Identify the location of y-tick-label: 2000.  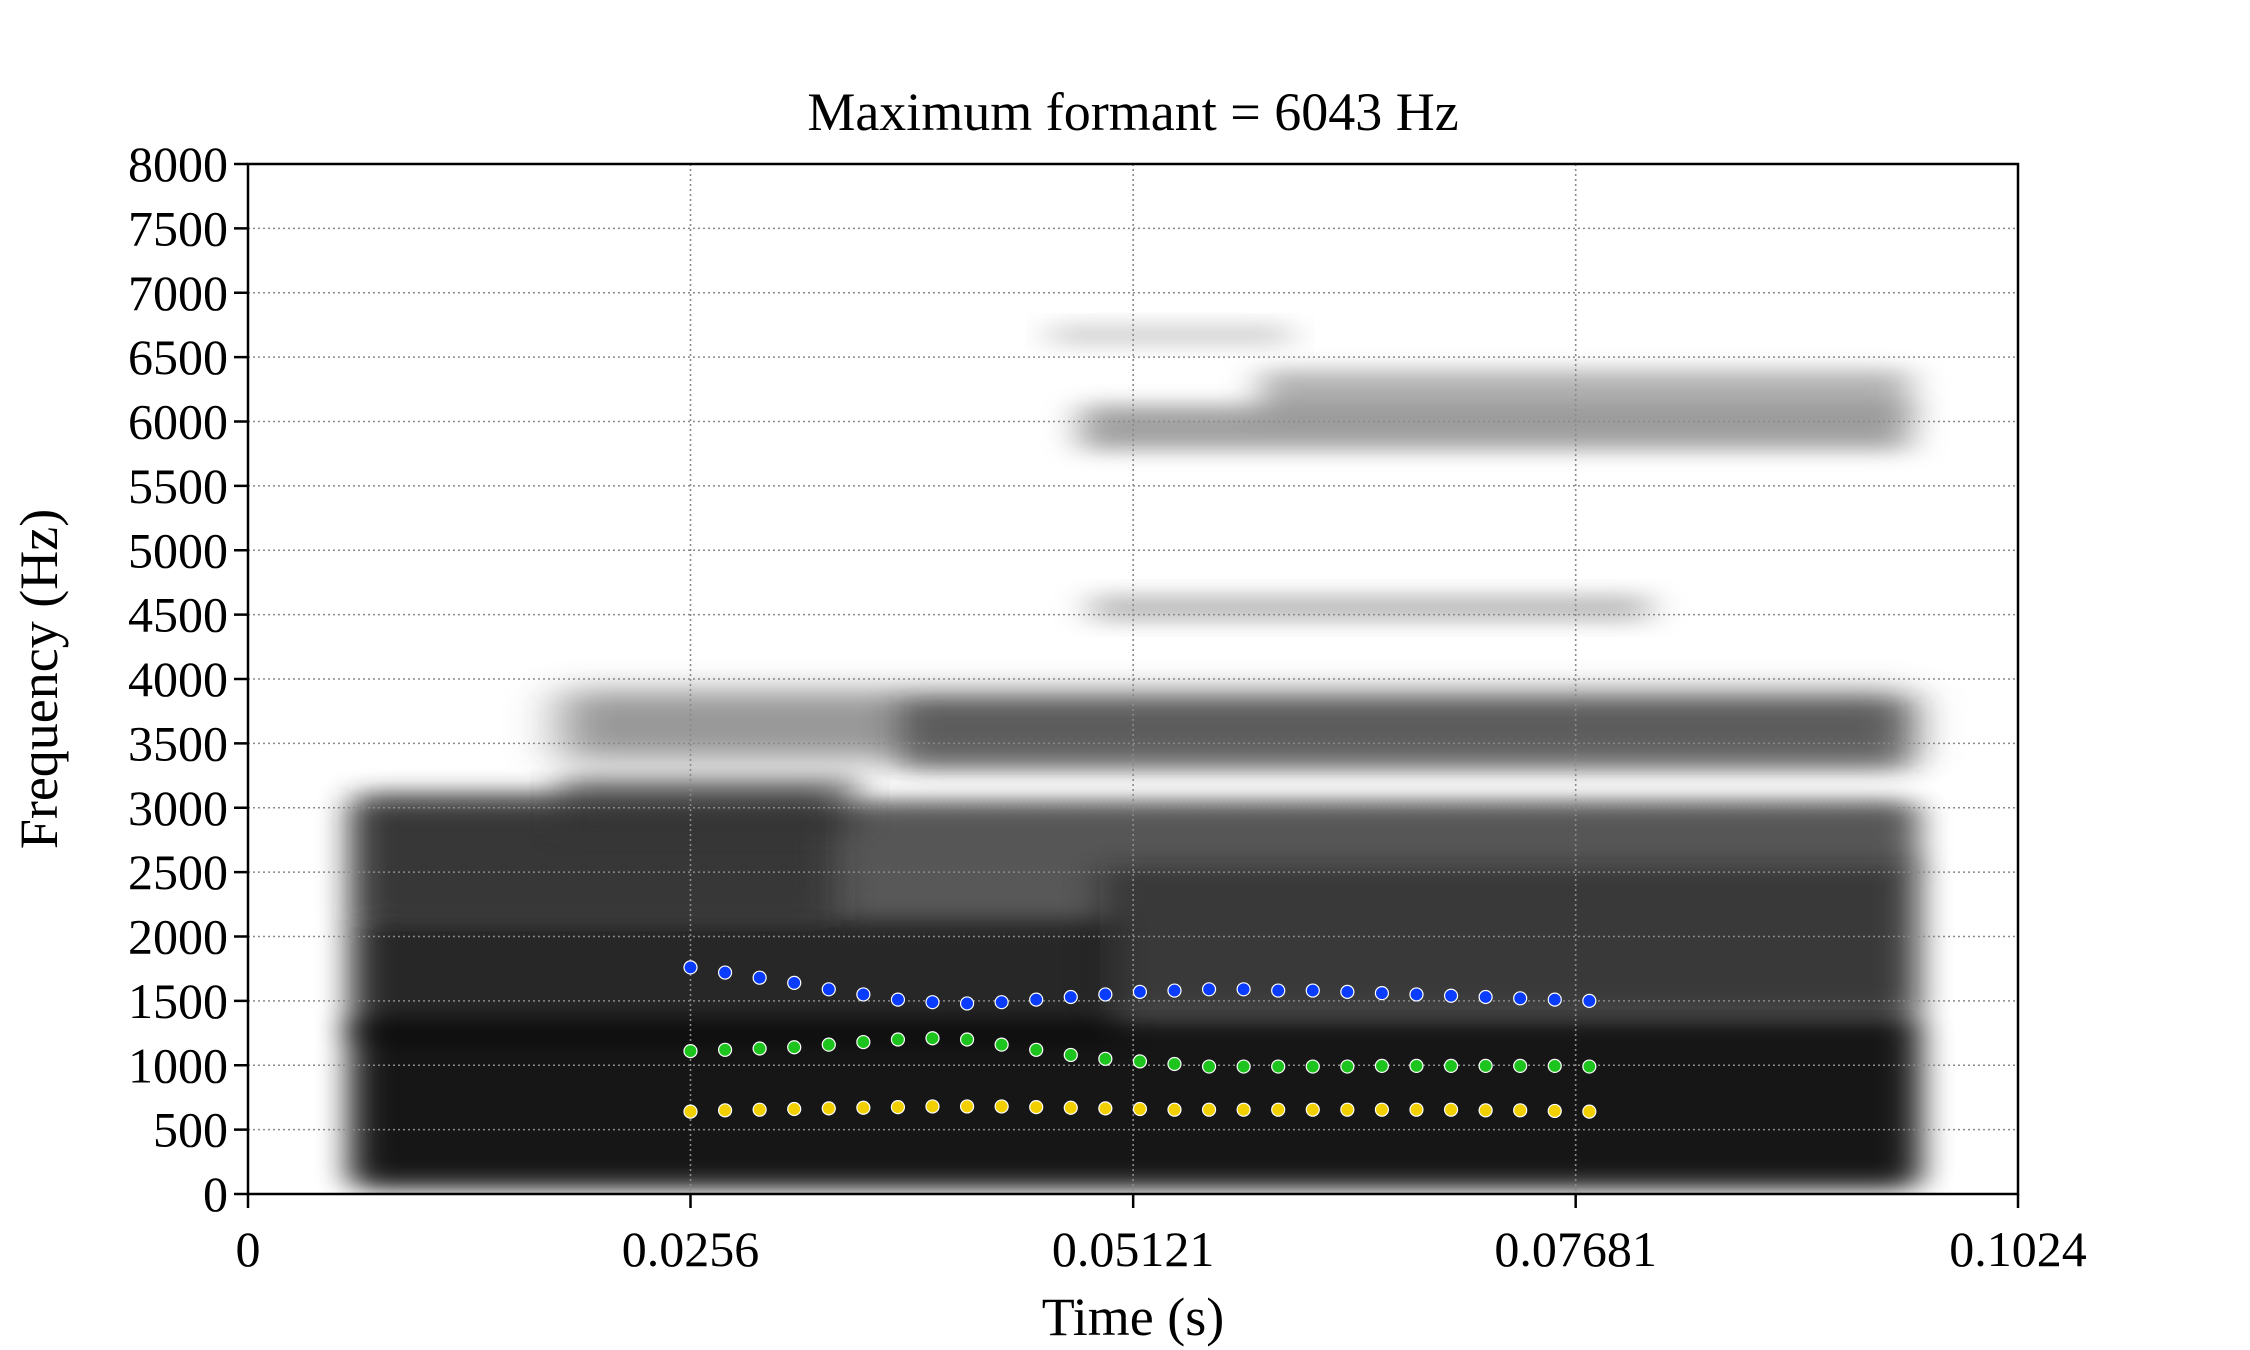
(178, 937).